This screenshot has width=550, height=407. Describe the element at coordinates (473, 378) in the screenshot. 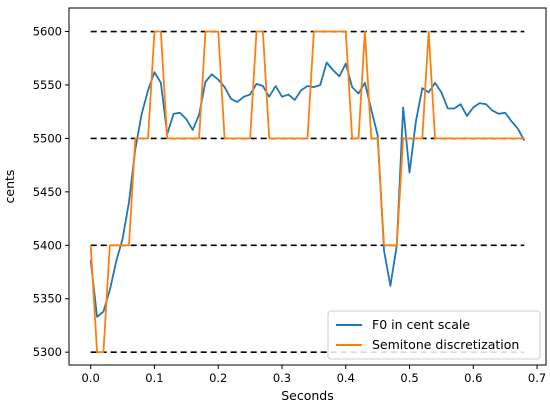

I see `x-tick-label: 0.6` at that location.